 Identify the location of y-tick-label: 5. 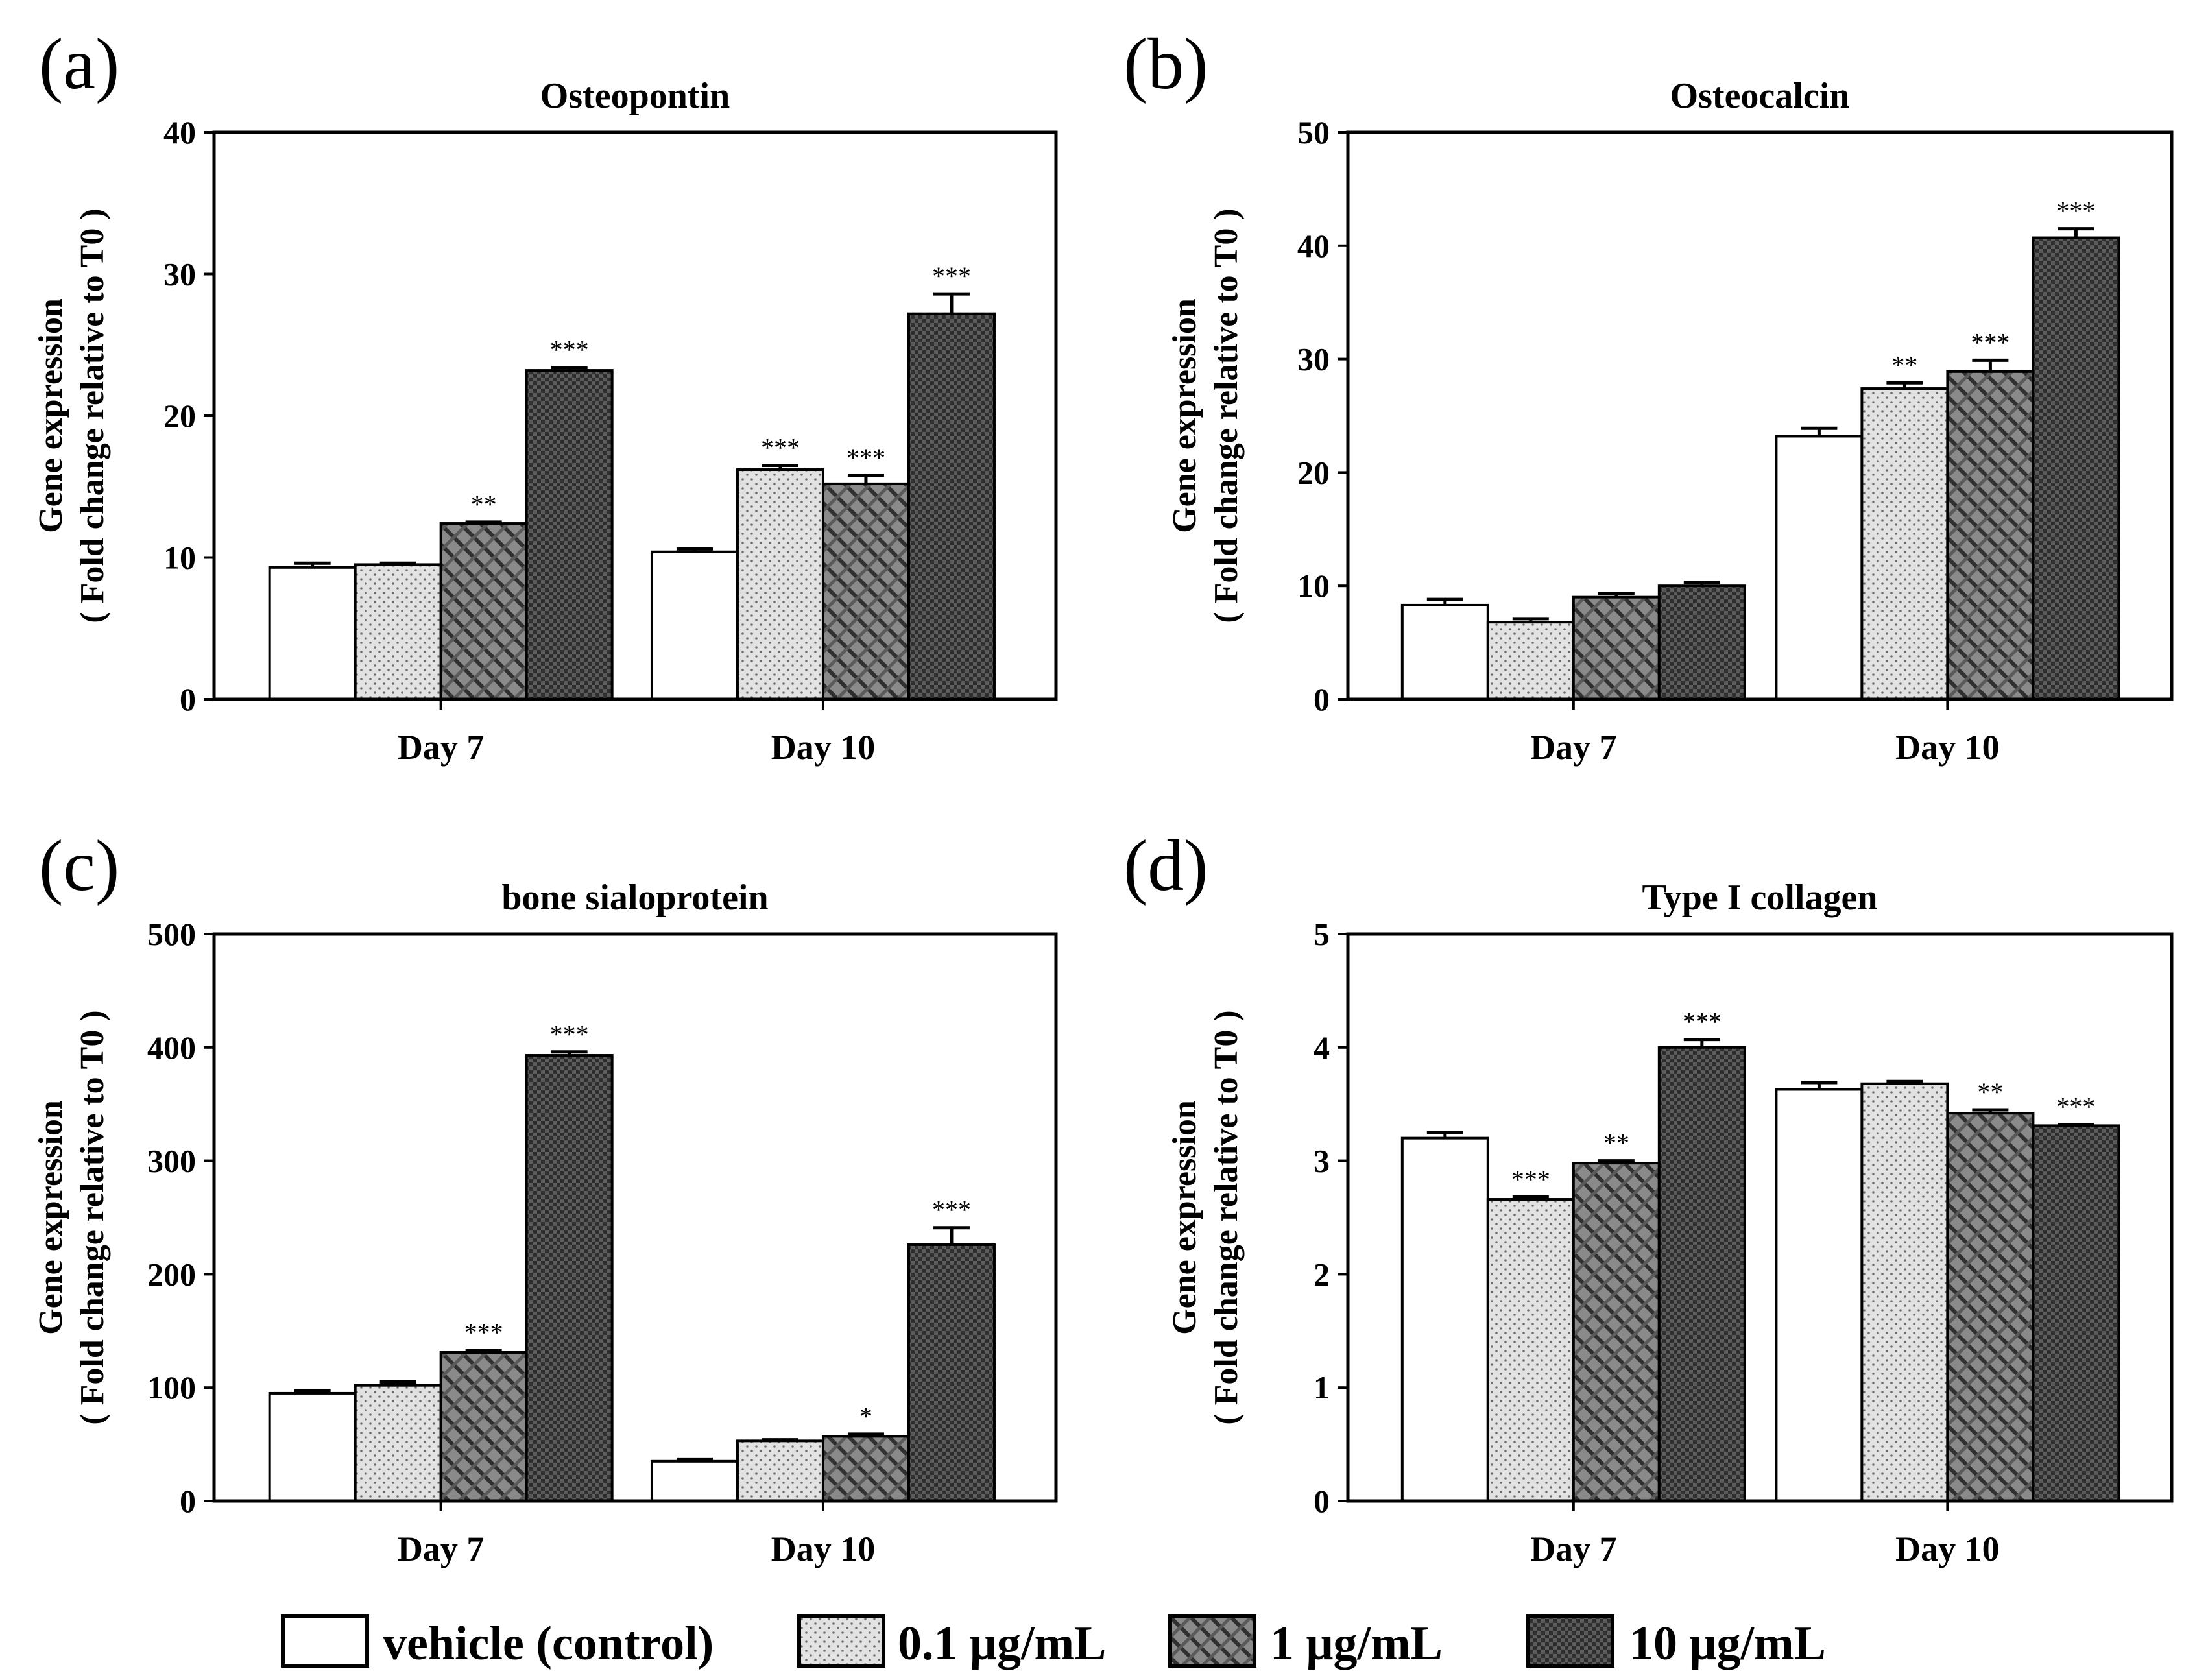
(1322, 934).